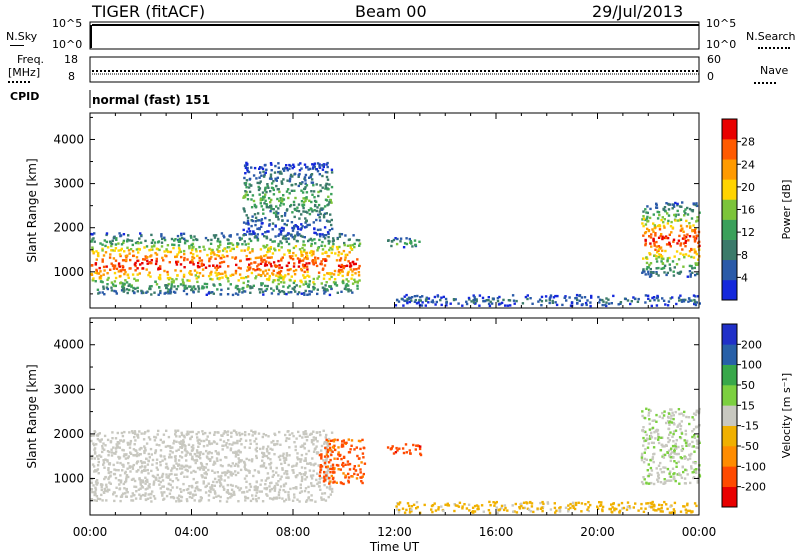  I want to click on freq-tick-top: 18, so click(71, 59).